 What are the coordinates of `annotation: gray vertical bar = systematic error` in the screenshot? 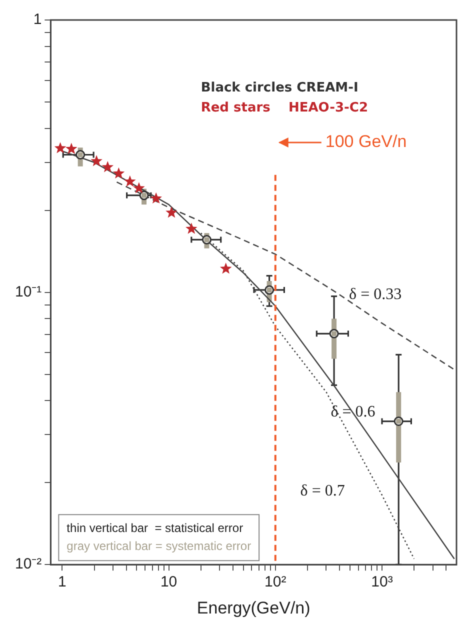 It's located at (159, 545).